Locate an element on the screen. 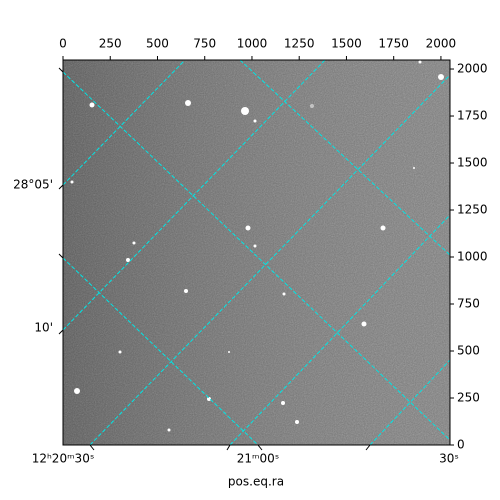  x-tick-label: 0 is located at coordinates (63, 44).